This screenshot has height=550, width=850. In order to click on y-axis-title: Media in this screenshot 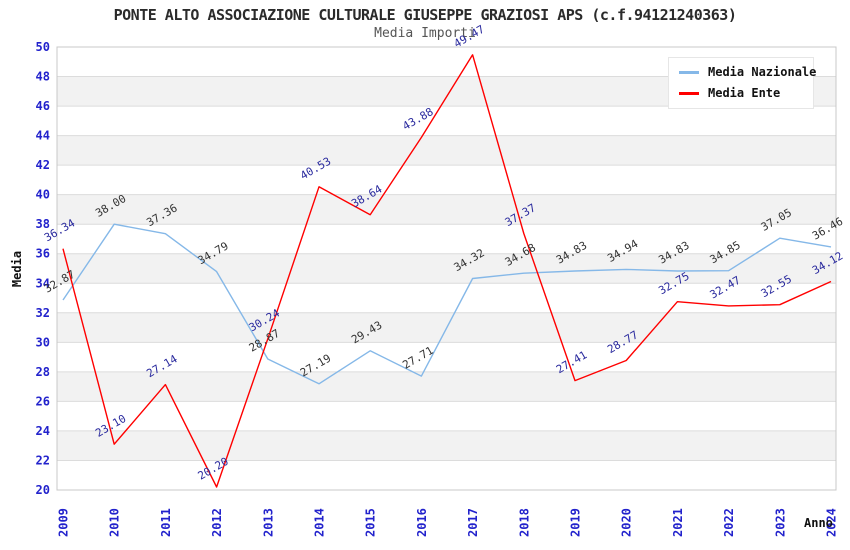, I will do `click(17, 269)`.